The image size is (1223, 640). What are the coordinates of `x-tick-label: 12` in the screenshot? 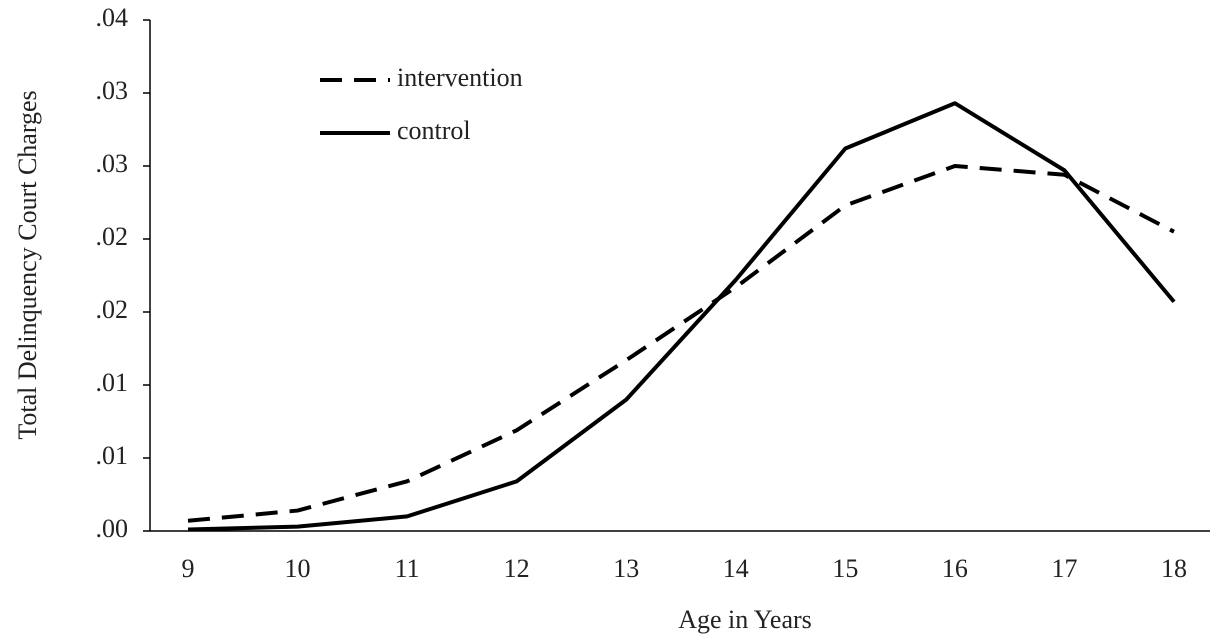 It's located at (517, 568).